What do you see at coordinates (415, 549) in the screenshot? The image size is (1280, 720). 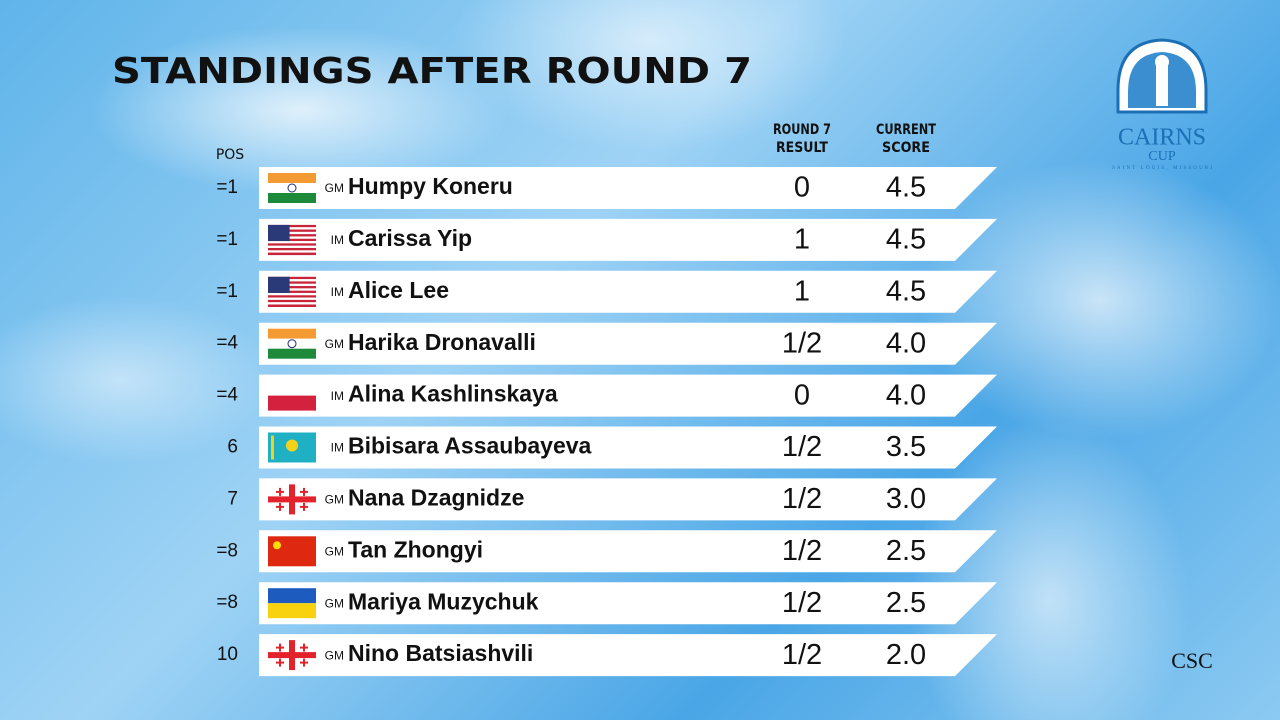 I see `player-name: Tan Zhongyi` at bounding box center [415, 549].